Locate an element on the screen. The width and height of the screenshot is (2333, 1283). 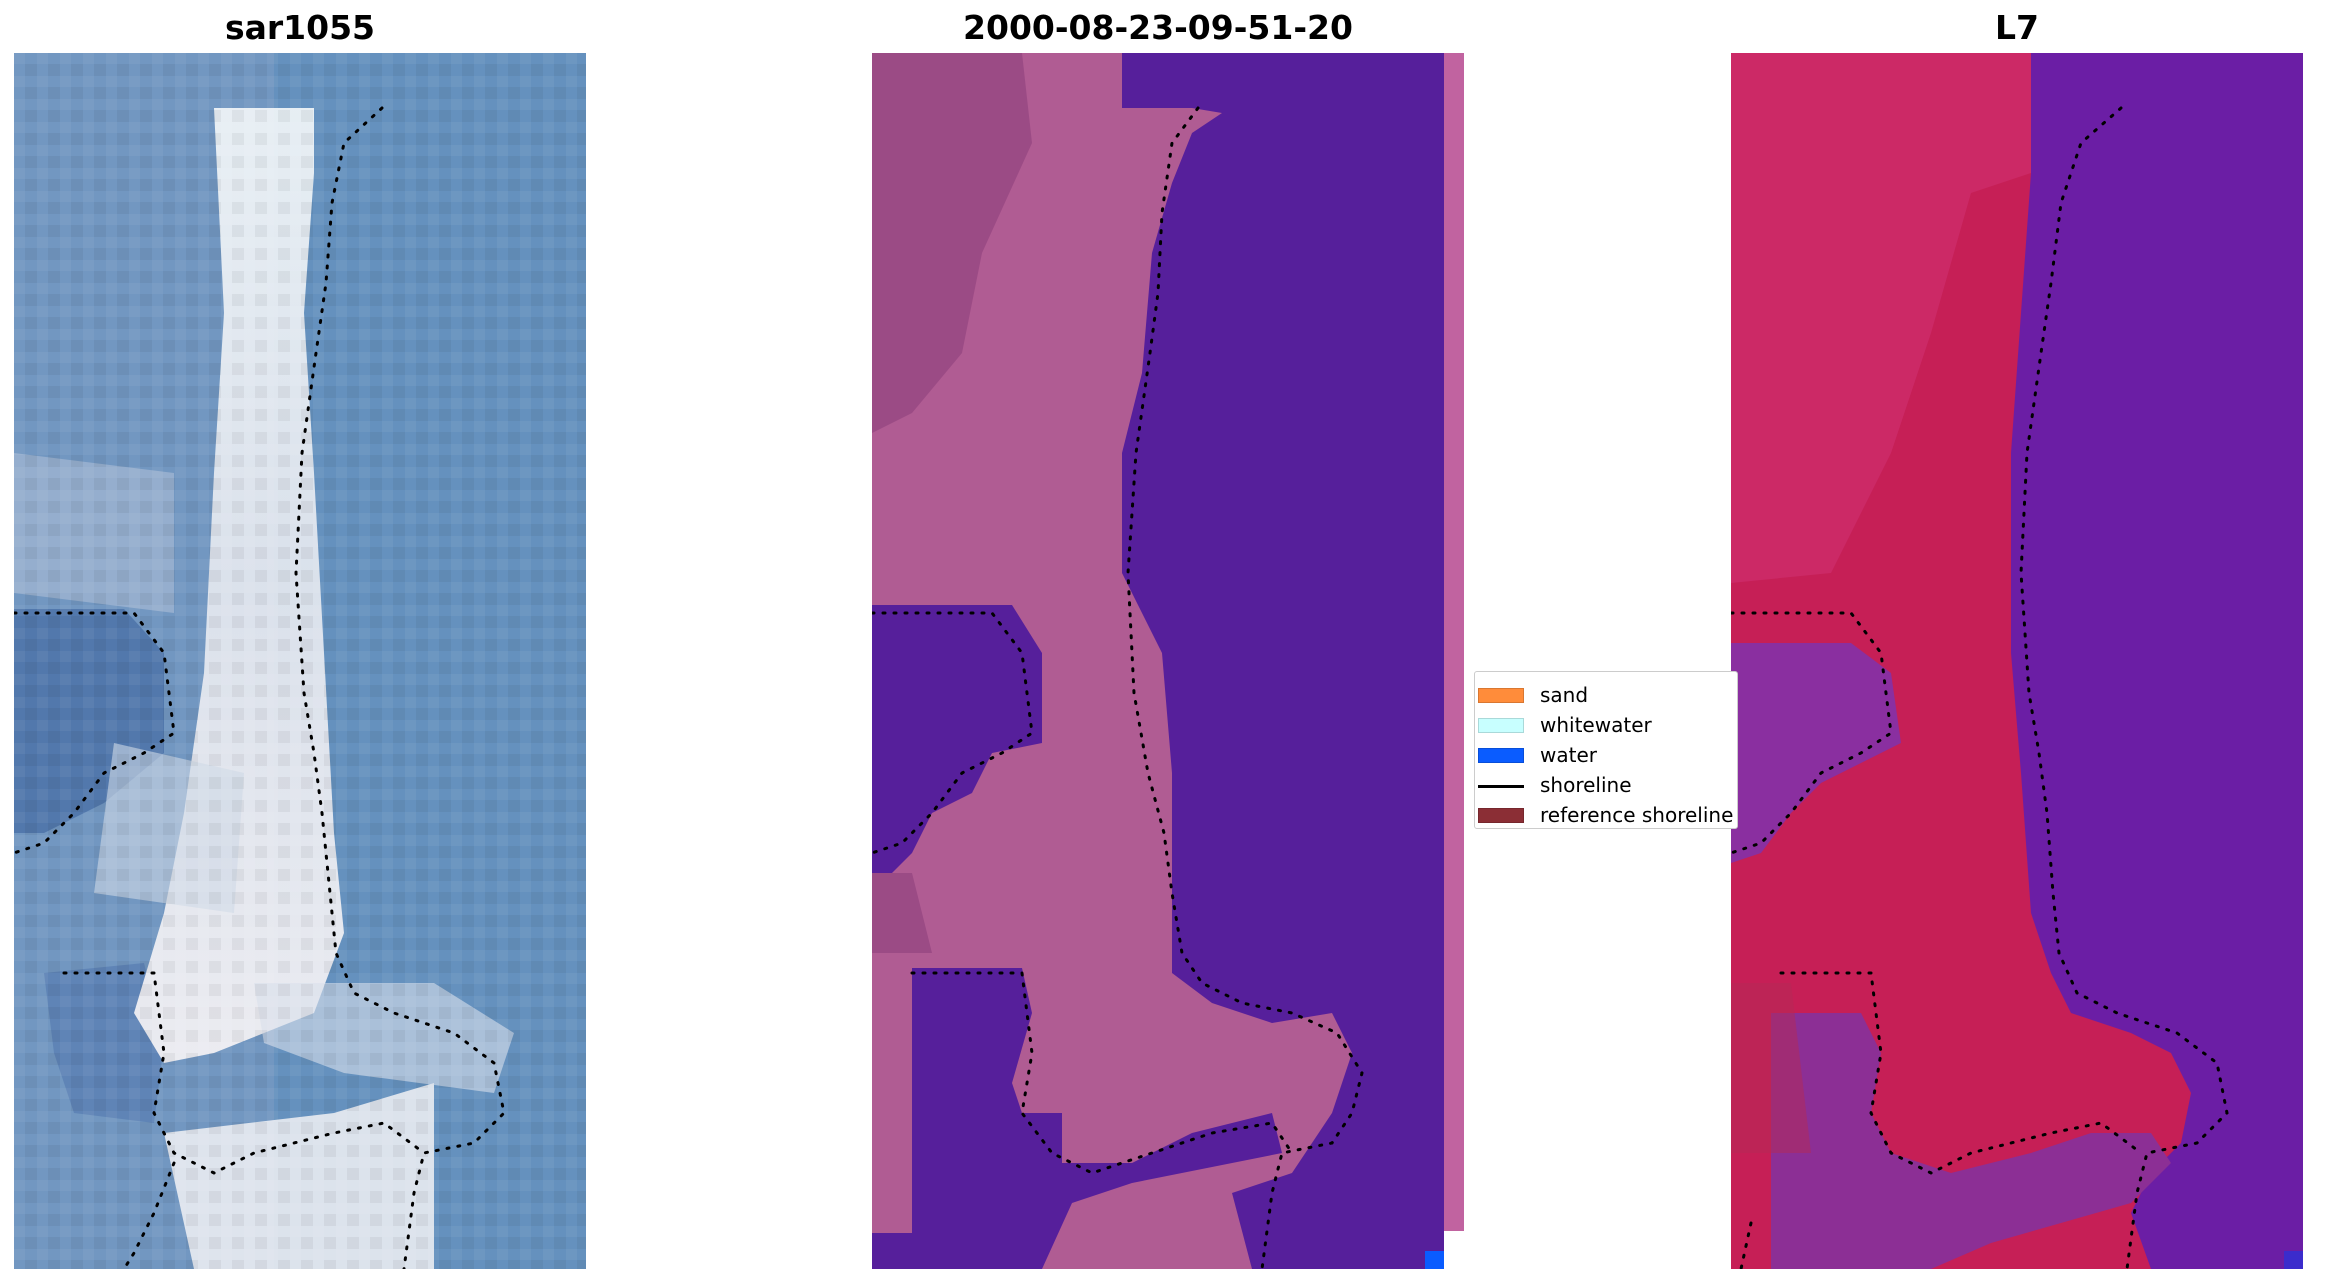
legend-swatch-whitewater is located at coordinates (1501, 725).